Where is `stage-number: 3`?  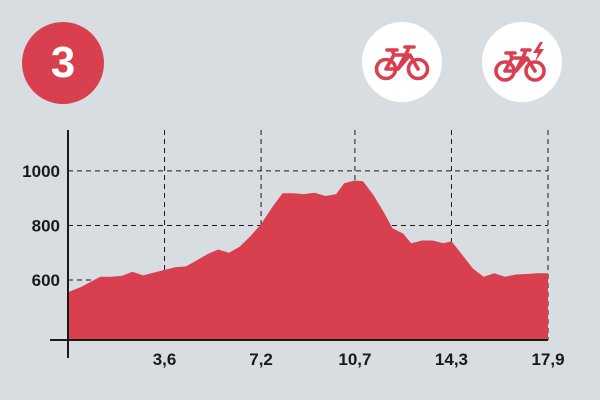 stage-number: 3 is located at coordinates (63, 62).